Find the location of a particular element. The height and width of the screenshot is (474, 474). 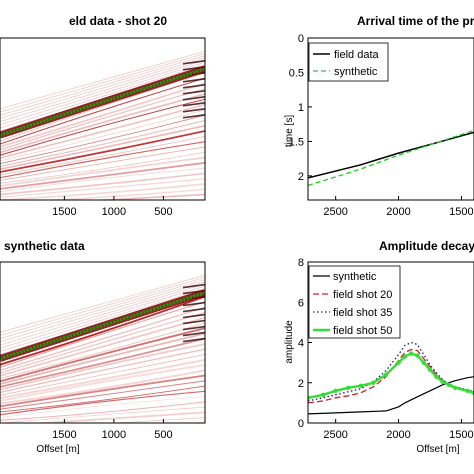

picked-arrival-line is located at coordinates (102, 102).